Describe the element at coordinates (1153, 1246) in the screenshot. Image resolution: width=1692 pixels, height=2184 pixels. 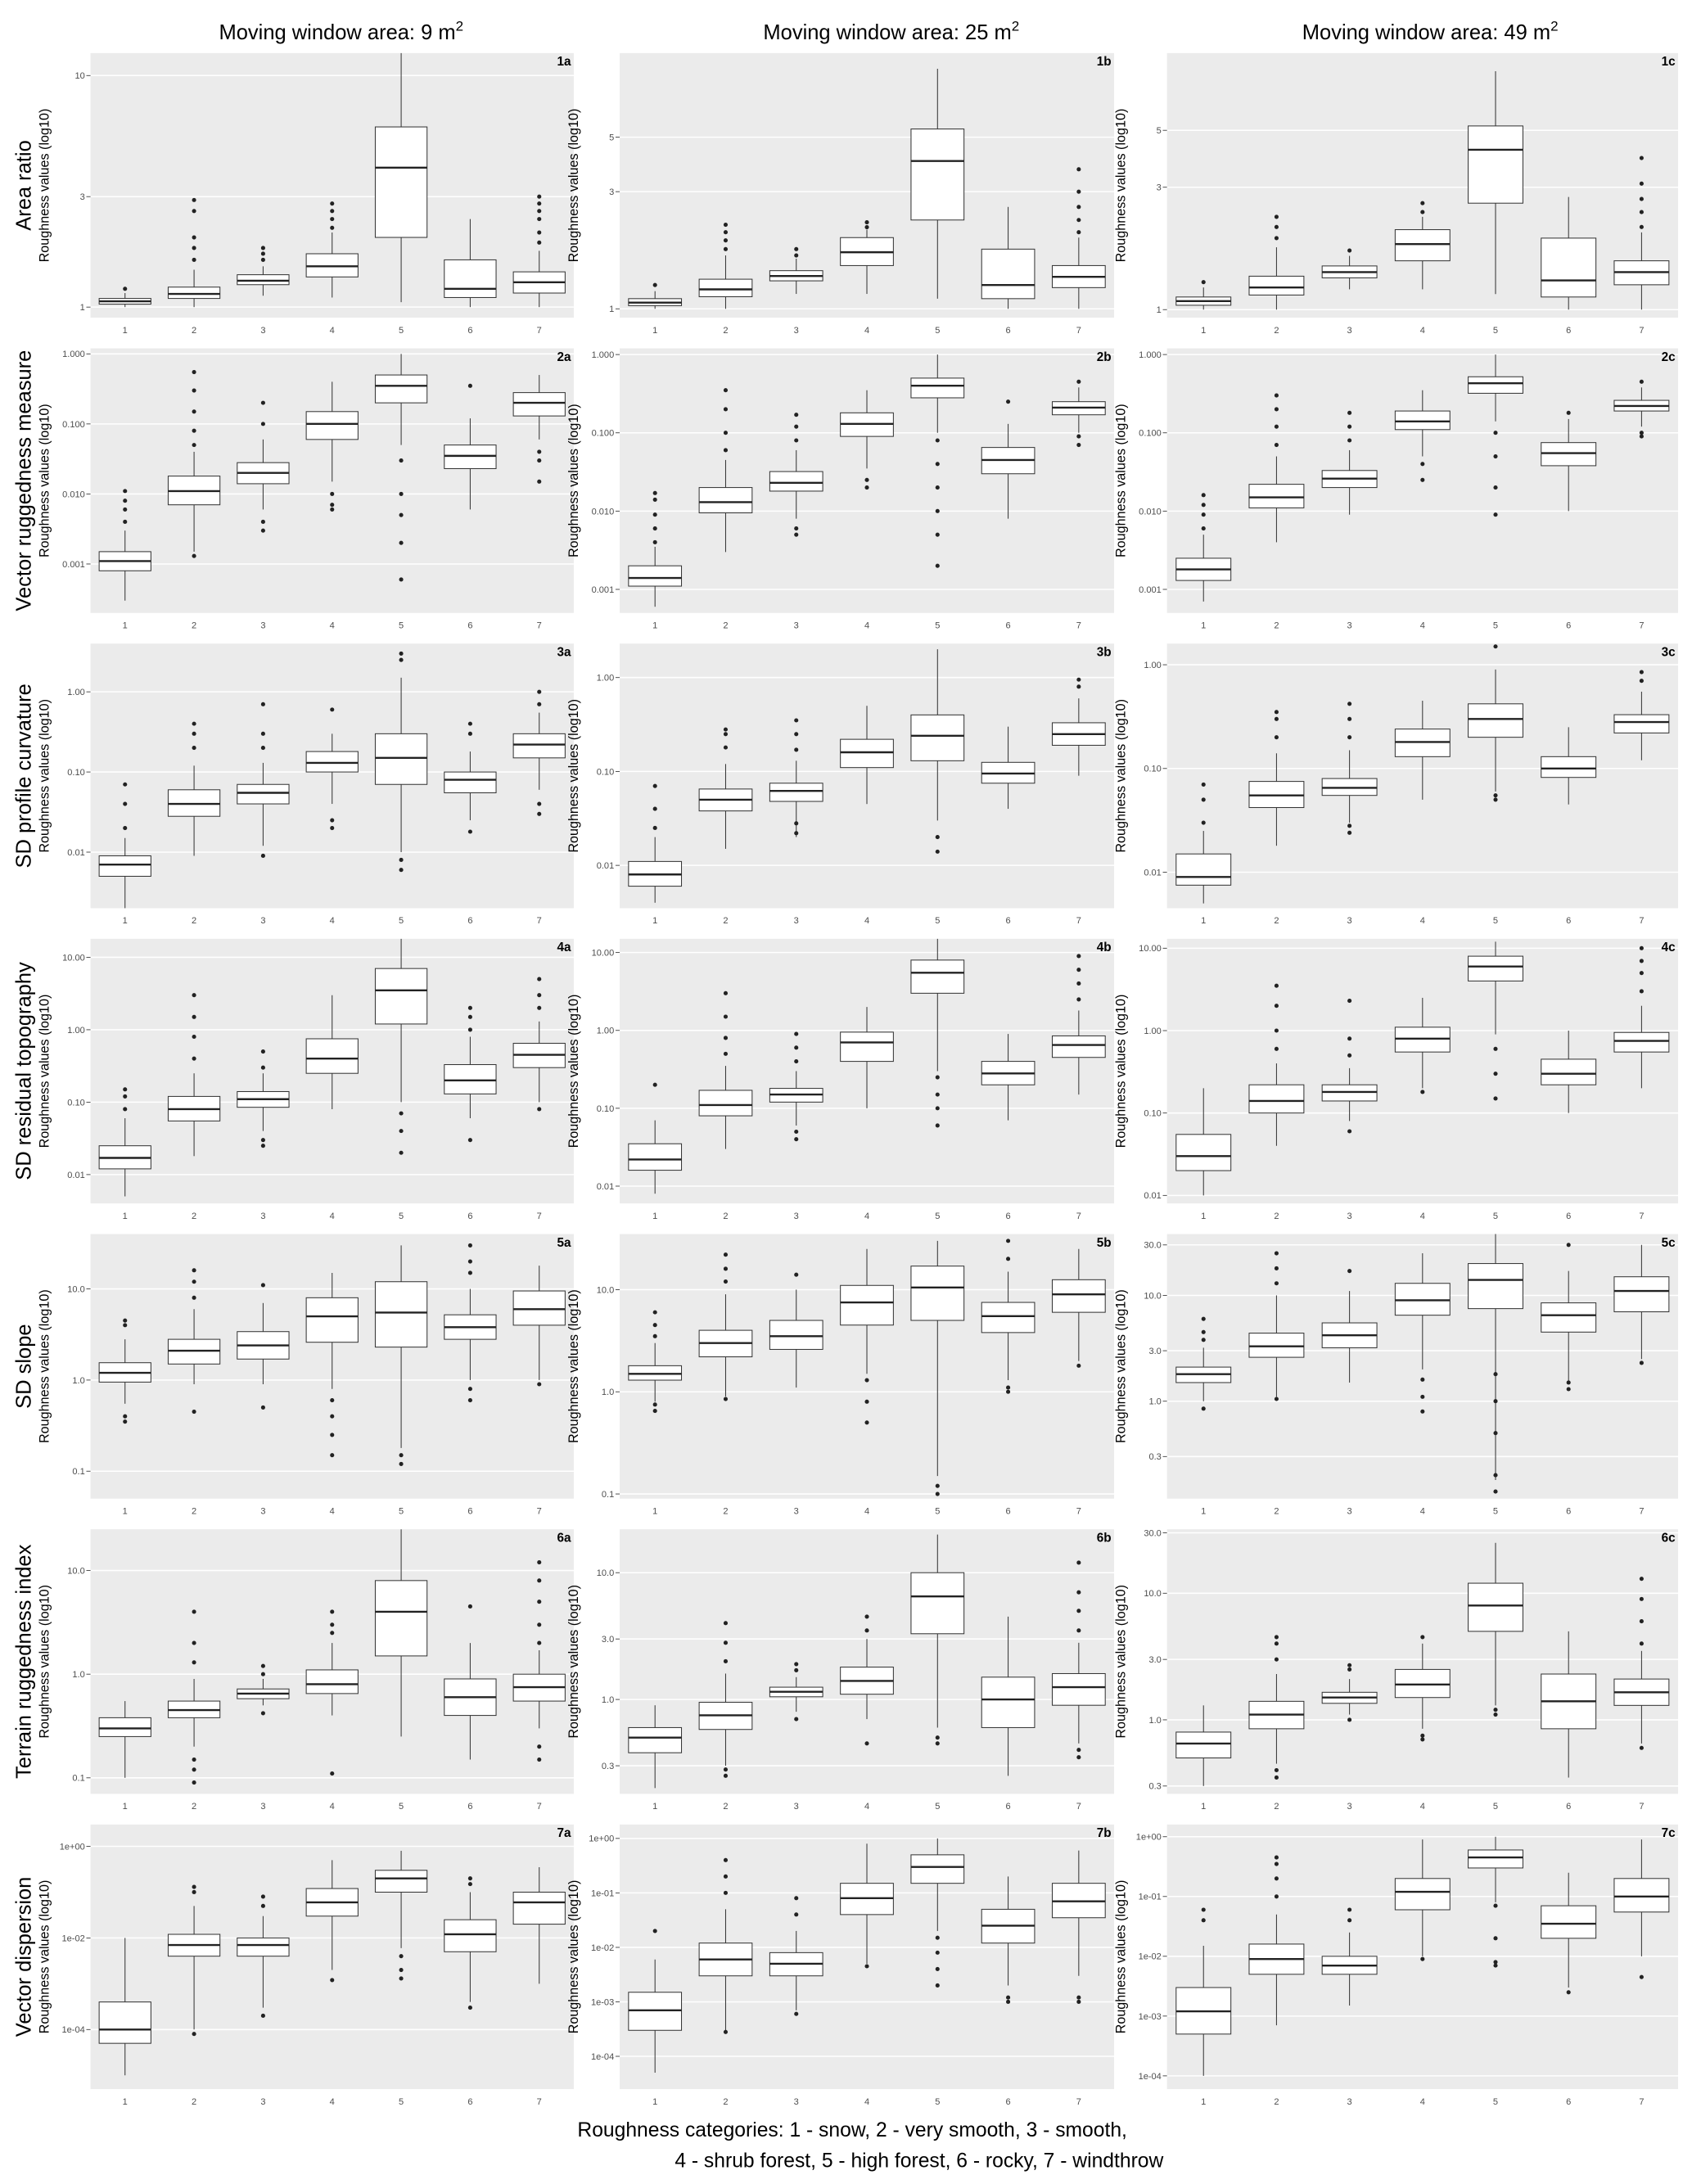
I see `y-tick-label: 30.0` at that location.